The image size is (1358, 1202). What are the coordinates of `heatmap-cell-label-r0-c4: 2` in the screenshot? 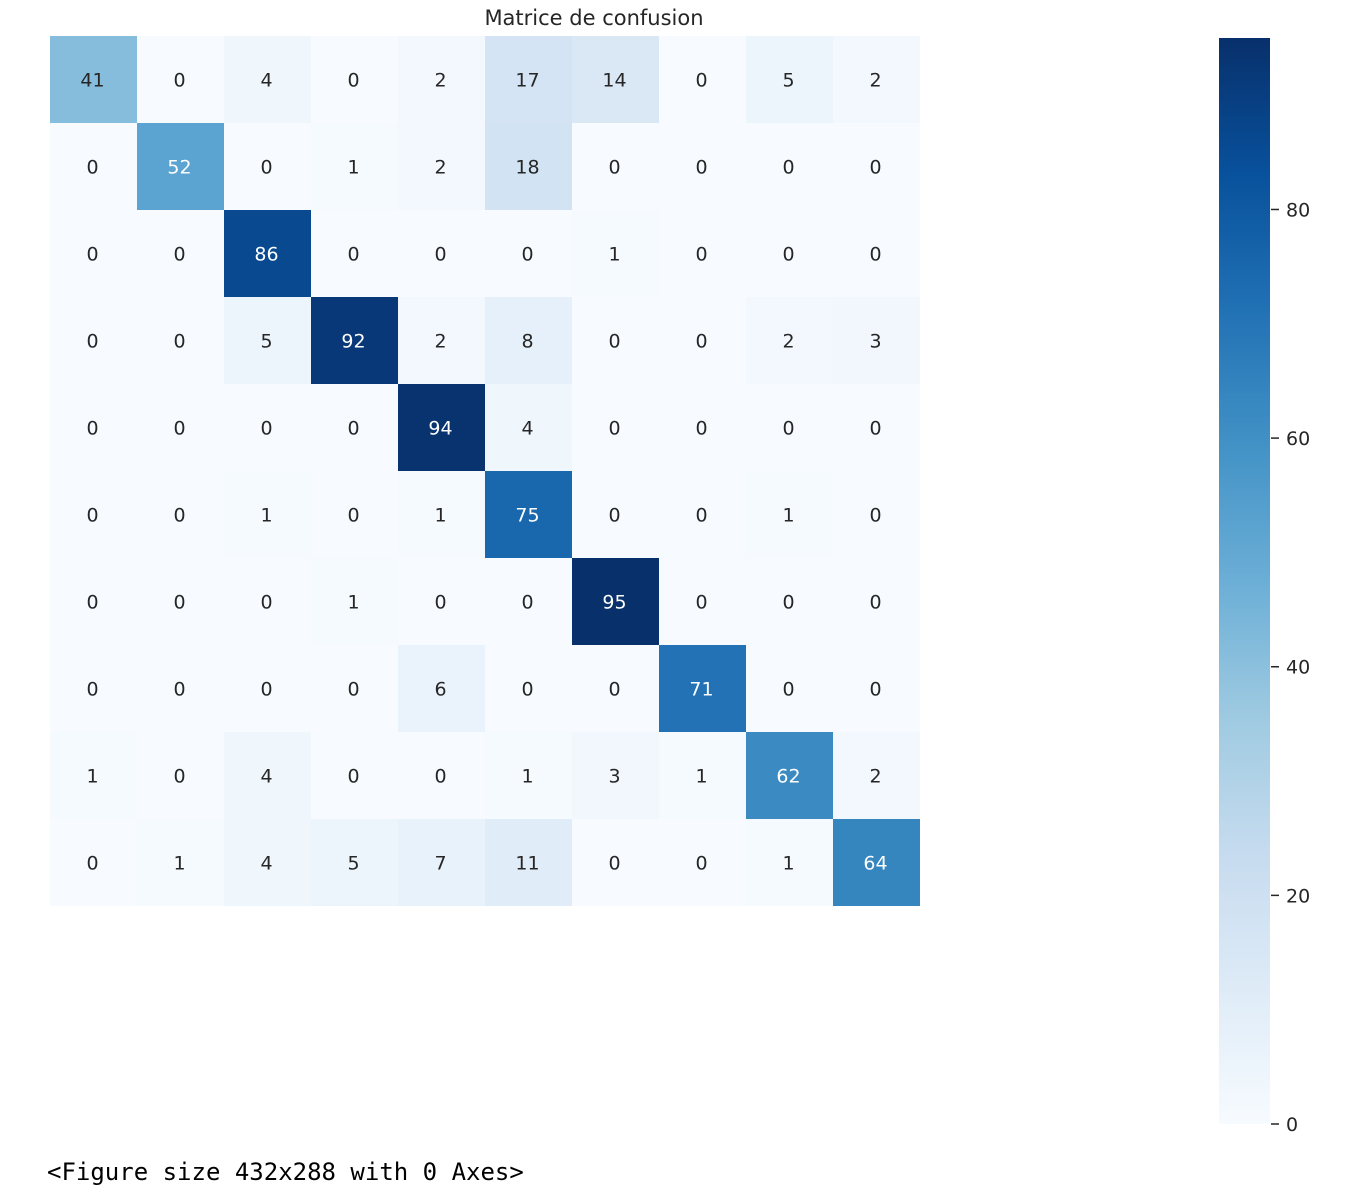 It's located at (440, 81).